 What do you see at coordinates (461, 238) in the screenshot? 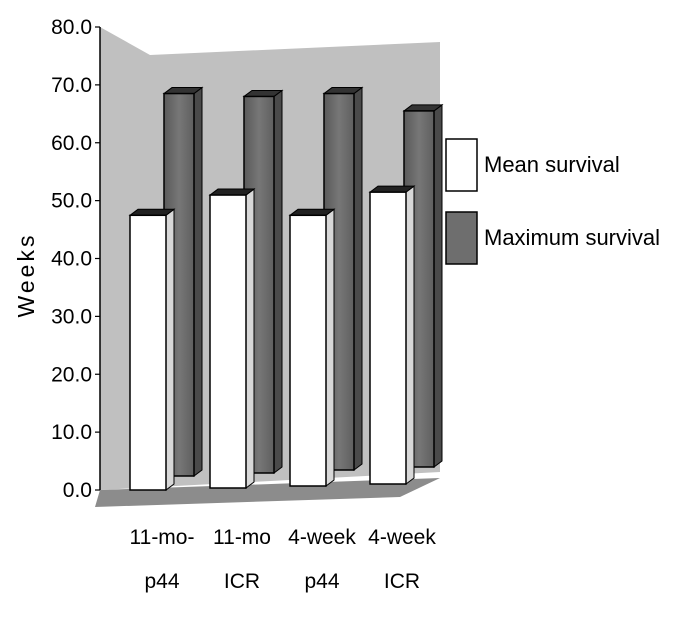
I see `legend-swatch-max` at bounding box center [461, 238].